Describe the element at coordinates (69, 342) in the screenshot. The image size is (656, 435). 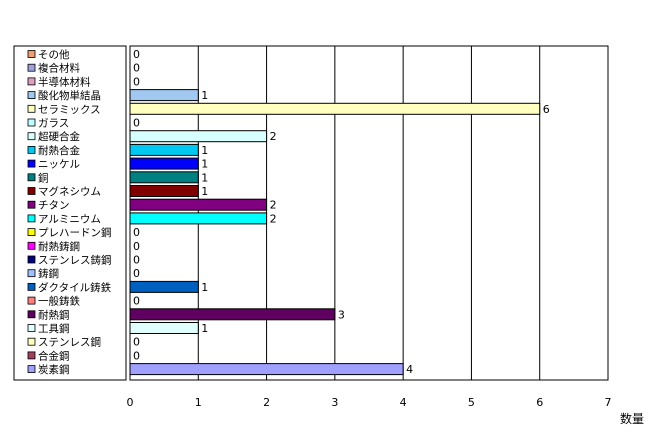
I see `legend-label: ステンレス鋼` at that location.